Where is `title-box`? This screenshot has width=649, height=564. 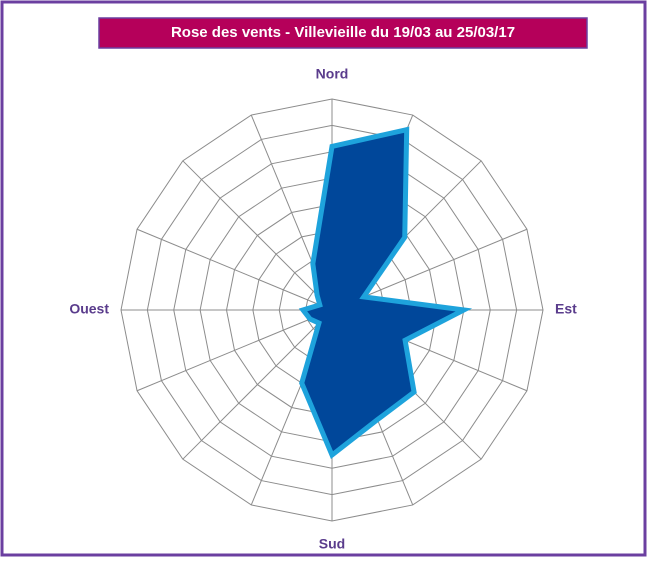 title-box is located at coordinates (343, 33).